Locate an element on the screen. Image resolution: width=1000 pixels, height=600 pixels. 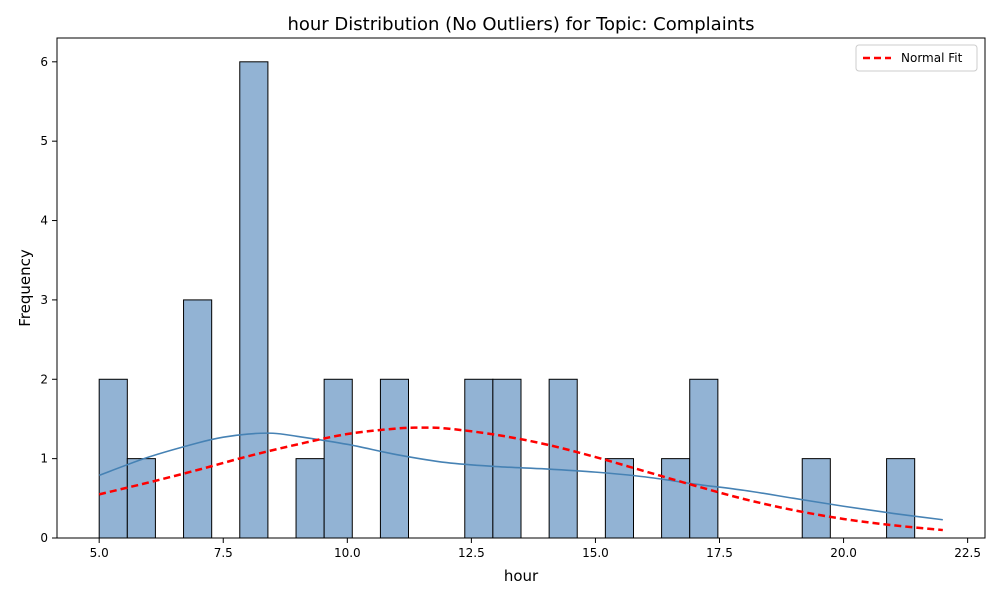
x-tick-label: 10.0 is located at coordinates (347, 553).